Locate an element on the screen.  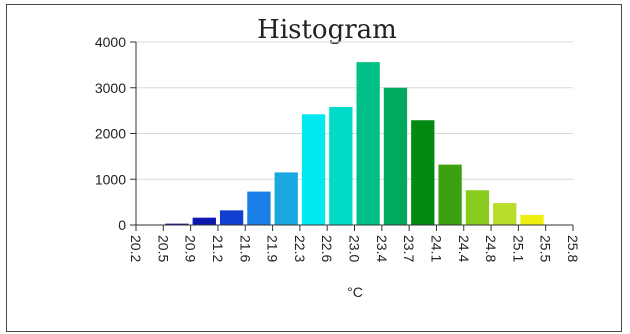
chart-title: Histogram is located at coordinates (327, 30).